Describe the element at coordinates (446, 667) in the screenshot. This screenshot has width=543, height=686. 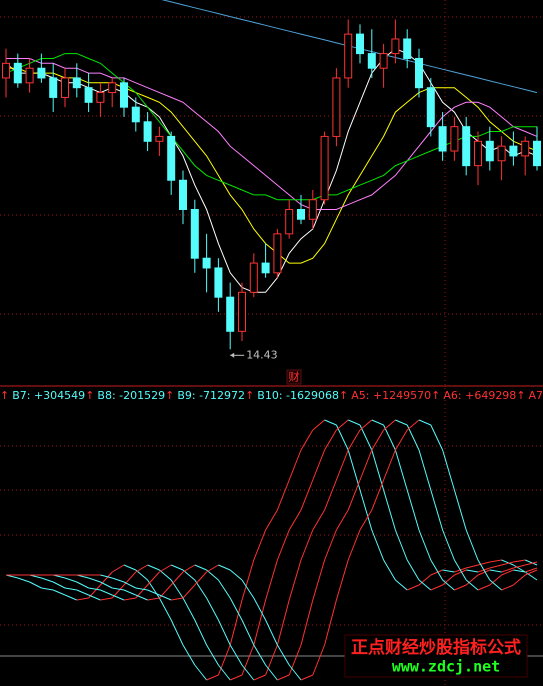
I see `watermark-url: www.zdcj.net` at that location.